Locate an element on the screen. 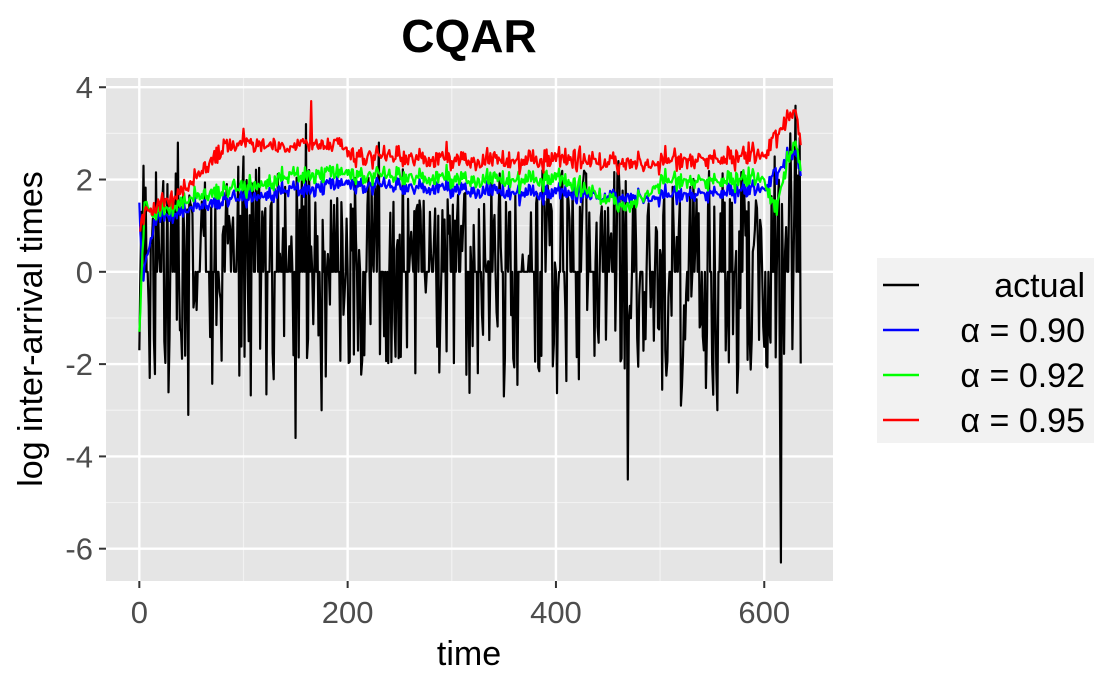  y-tick-label: -2 is located at coordinates (79, 364).